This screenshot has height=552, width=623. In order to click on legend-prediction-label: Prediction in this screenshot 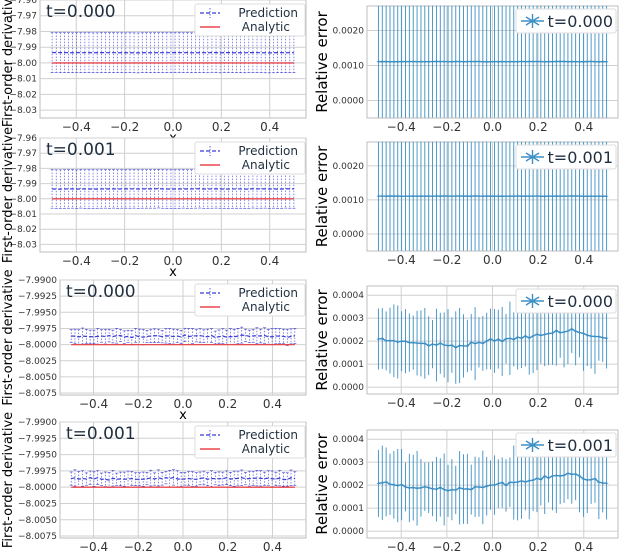, I will do `click(268, 293)`.